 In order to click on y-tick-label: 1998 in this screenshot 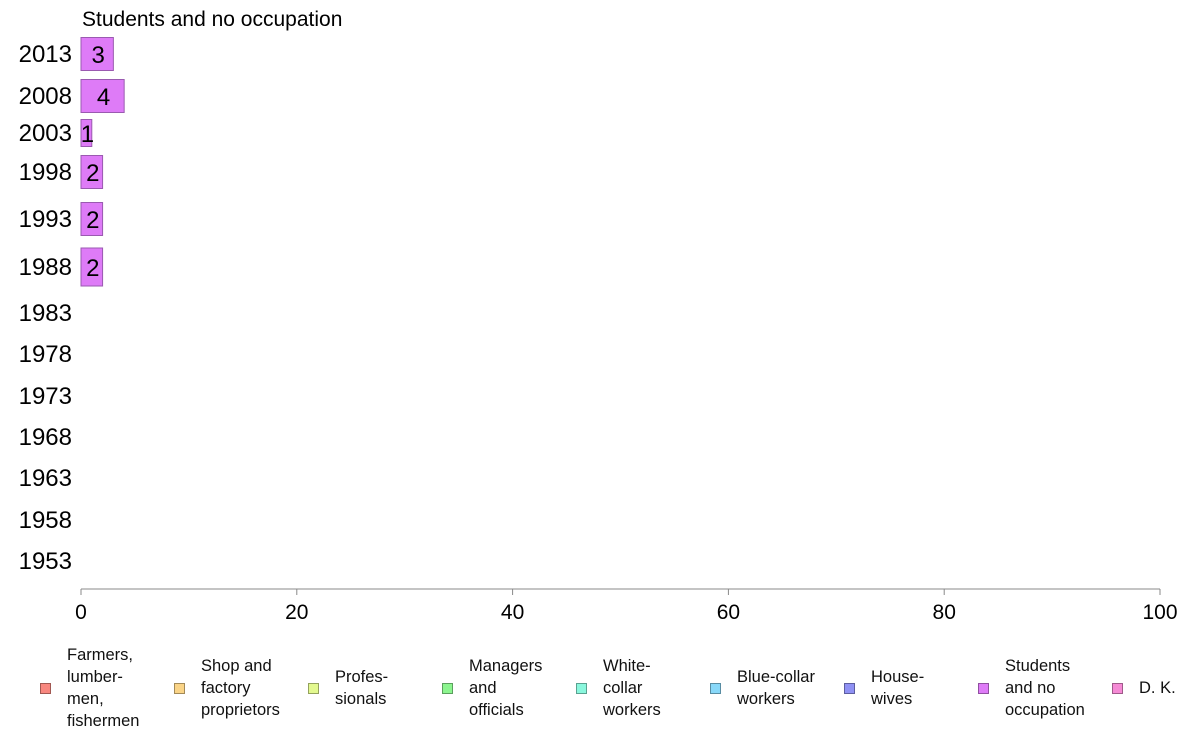, I will do `click(45, 172)`.